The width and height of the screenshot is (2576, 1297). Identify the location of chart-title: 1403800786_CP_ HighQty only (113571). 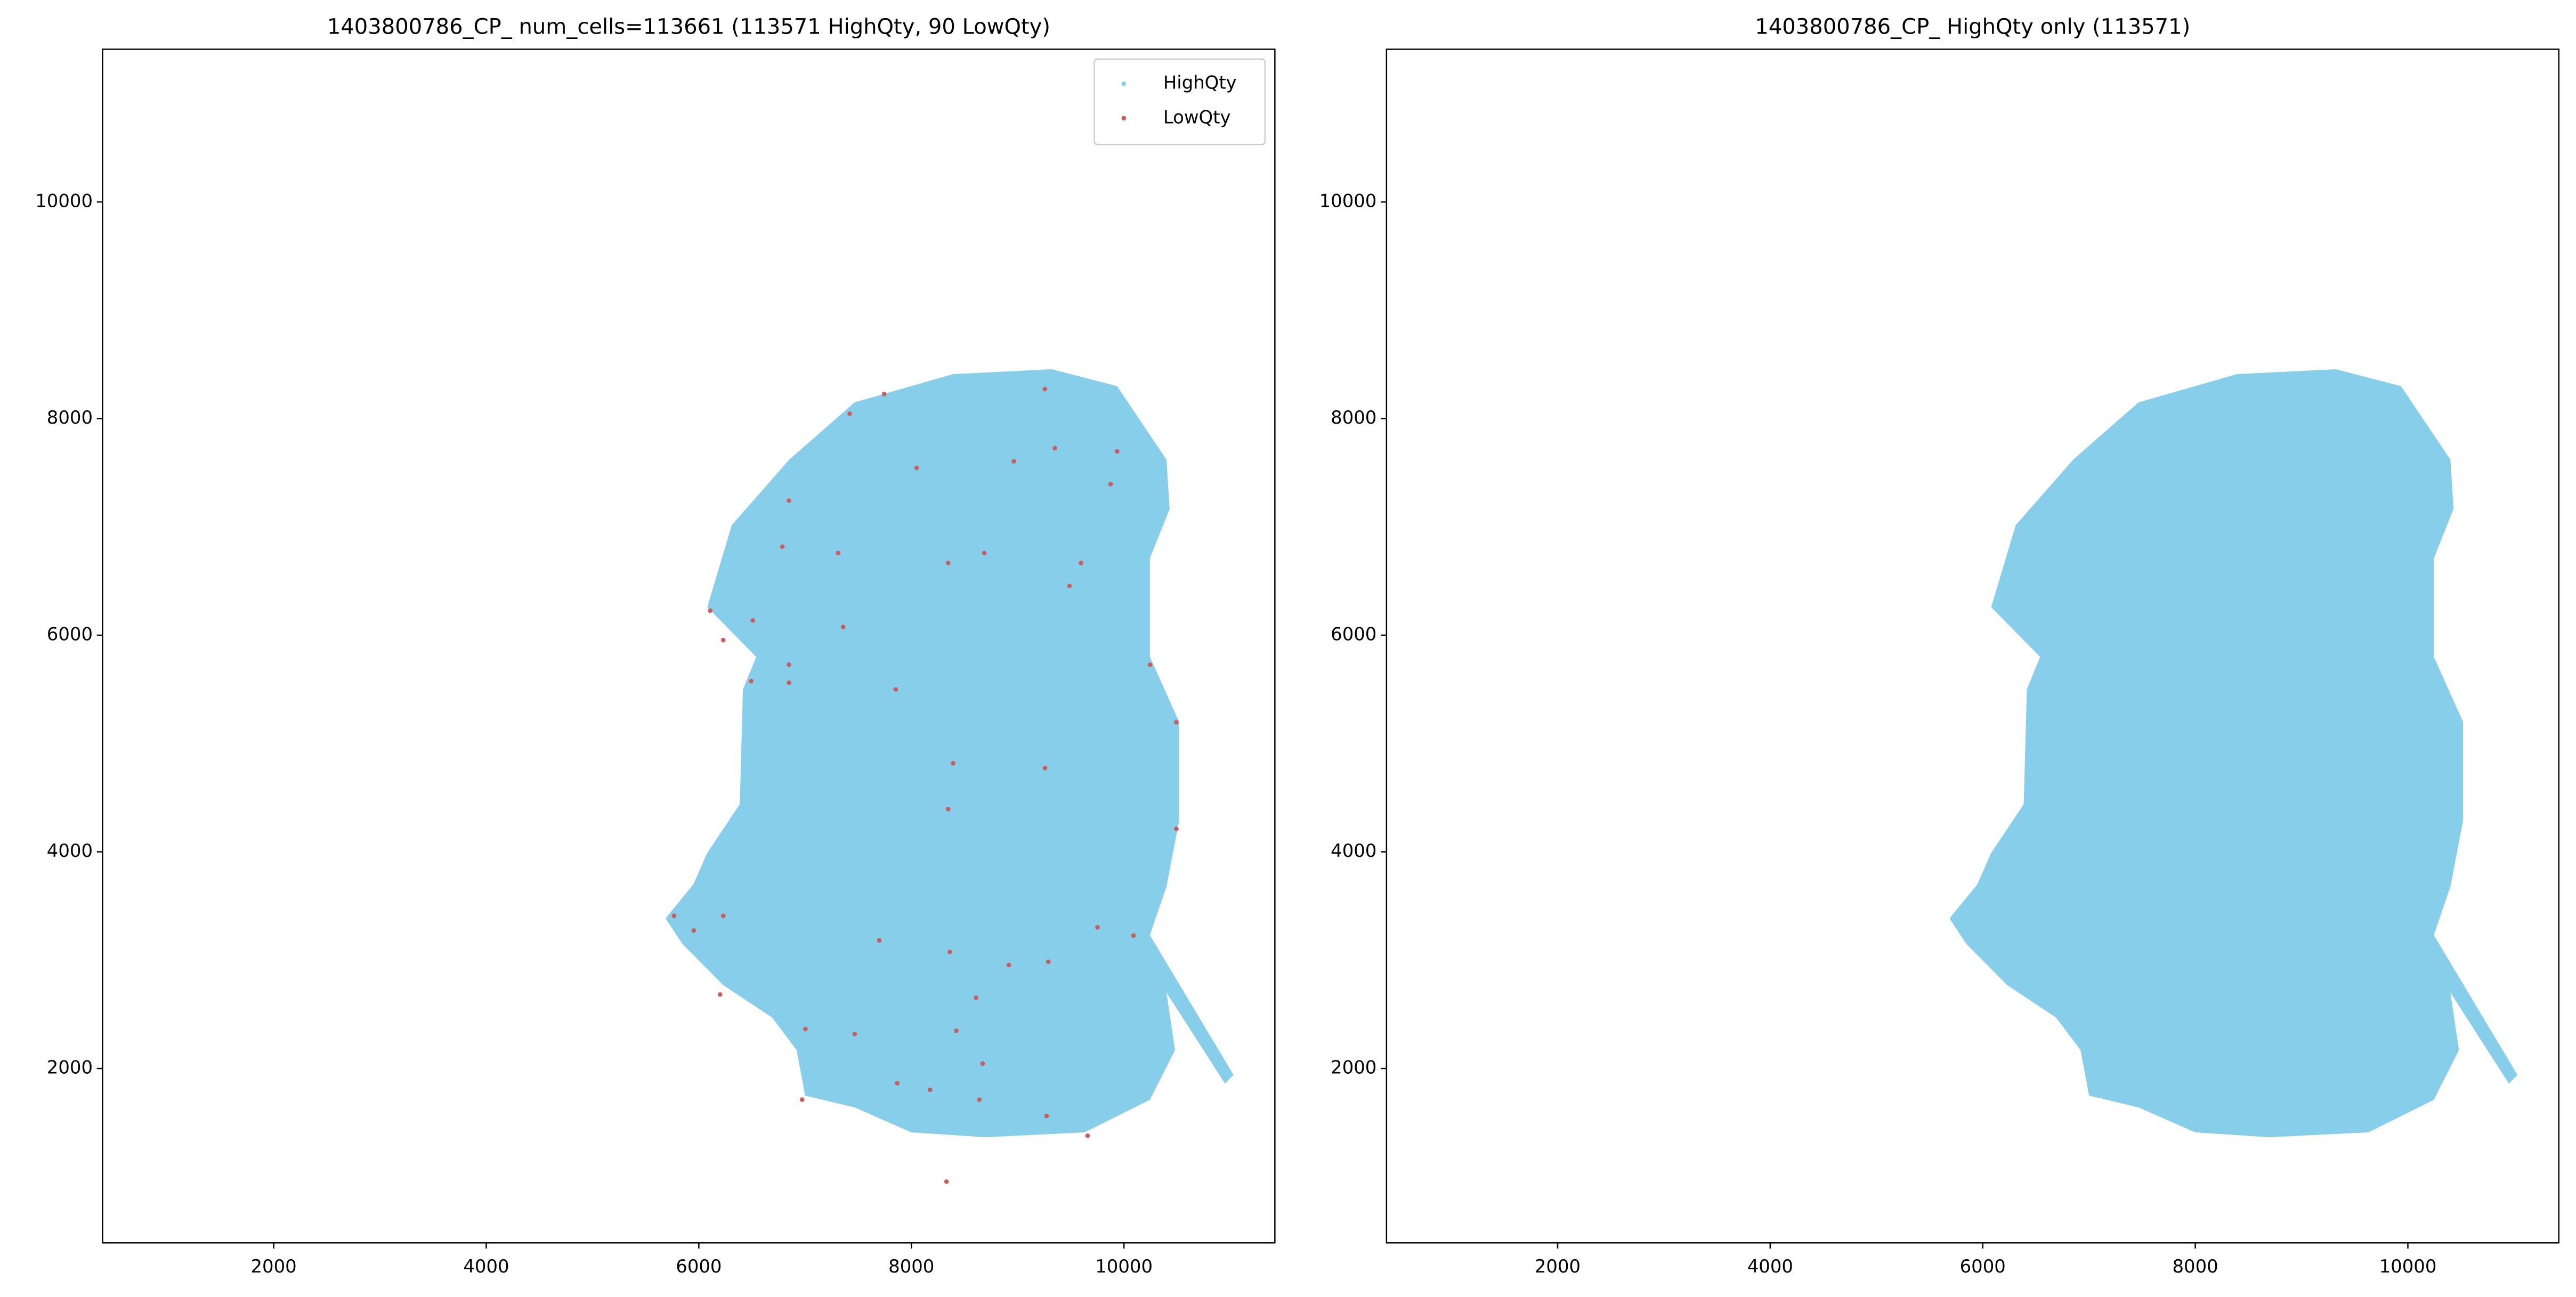
(1972, 26).